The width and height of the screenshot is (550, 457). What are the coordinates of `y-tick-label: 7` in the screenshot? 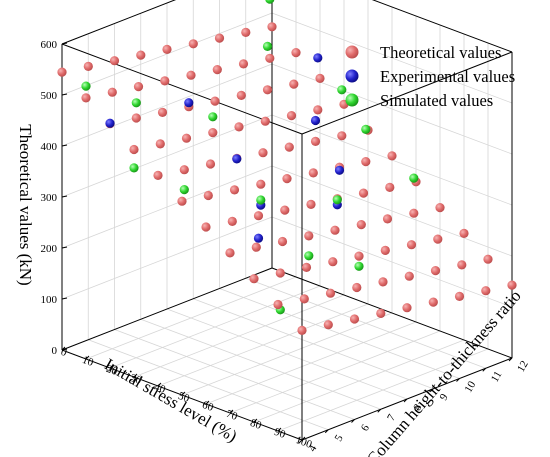 It's located at (391, 417).